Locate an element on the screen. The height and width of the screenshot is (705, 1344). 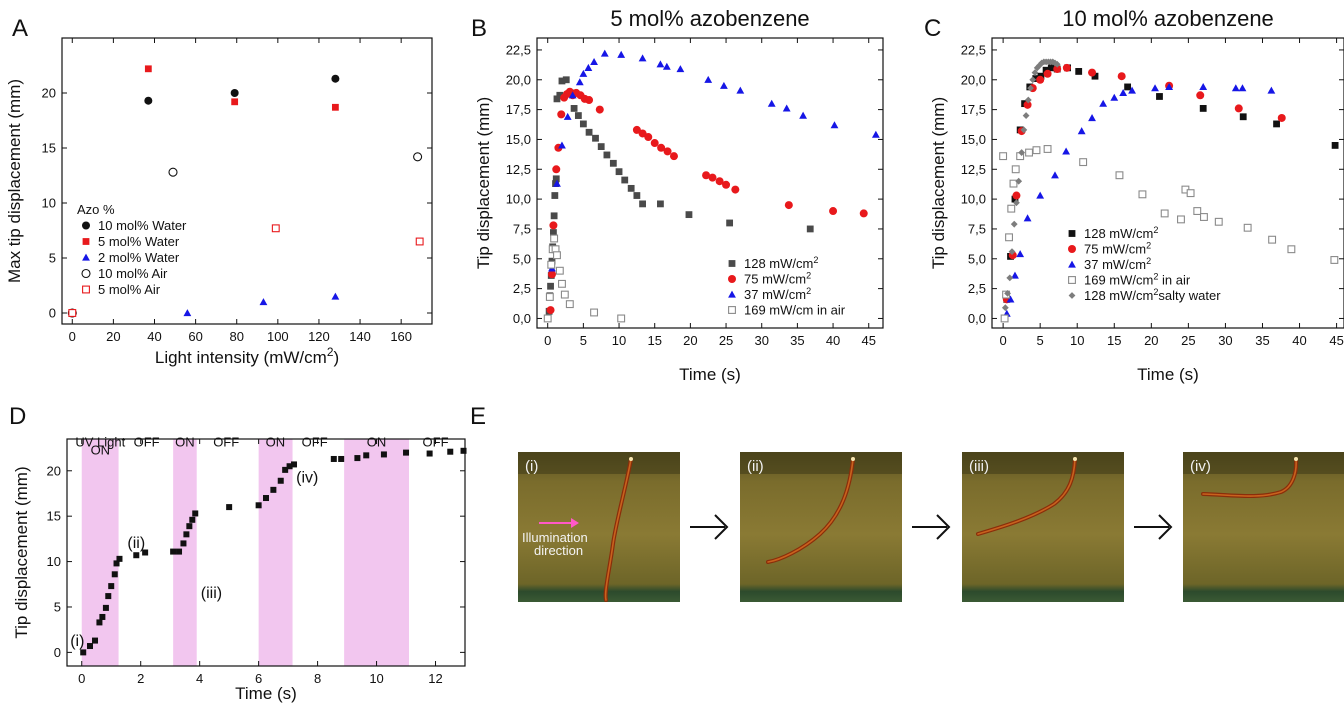
x-axis-label: Light intensity (mW/cm2) is located at coordinates (247, 356).